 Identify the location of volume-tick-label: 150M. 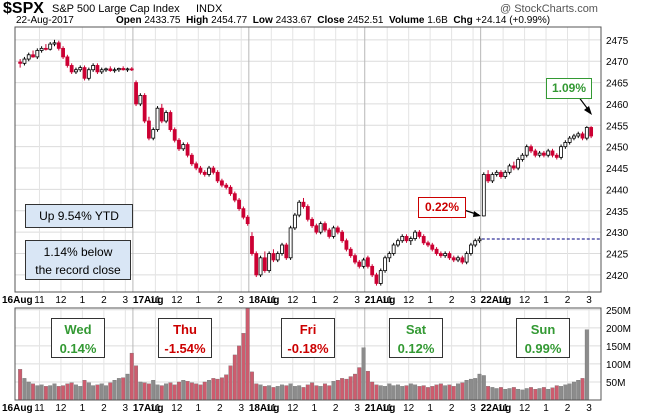
(618, 347).